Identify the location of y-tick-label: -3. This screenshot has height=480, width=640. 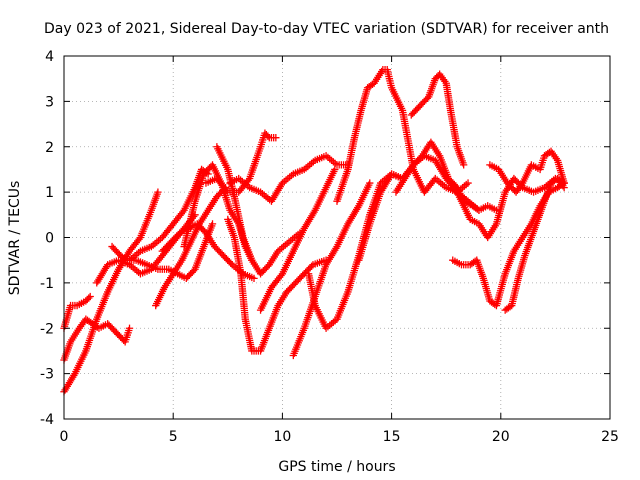
(47, 375).